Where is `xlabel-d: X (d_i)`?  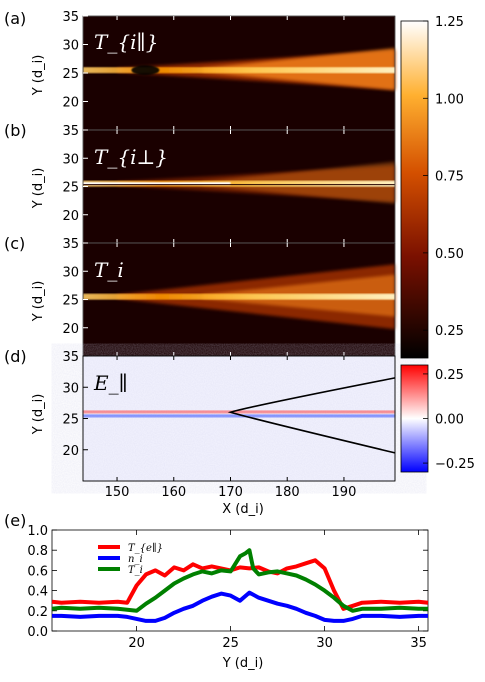
xlabel-d: X (d_i) is located at coordinates (243, 509).